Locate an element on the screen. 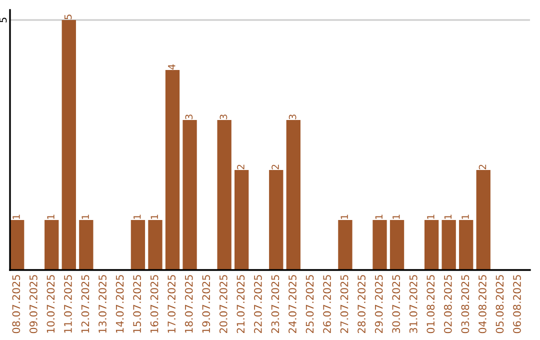  data-label: 4 is located at coordinates (172, 67).